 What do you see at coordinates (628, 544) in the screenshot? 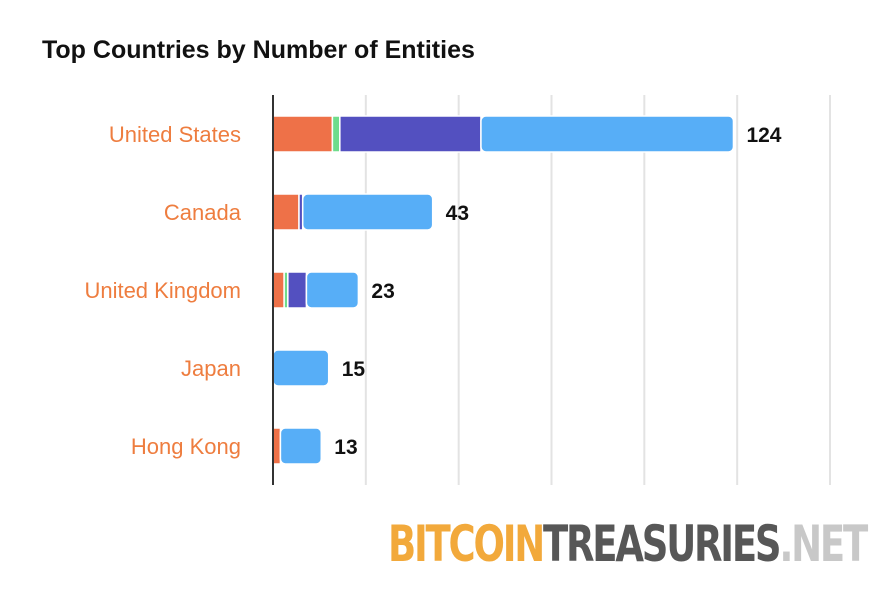
I see `bitcoin-treasuries-logo: BITCOINTREASURIES.NET` at bounding box center [628, 544].